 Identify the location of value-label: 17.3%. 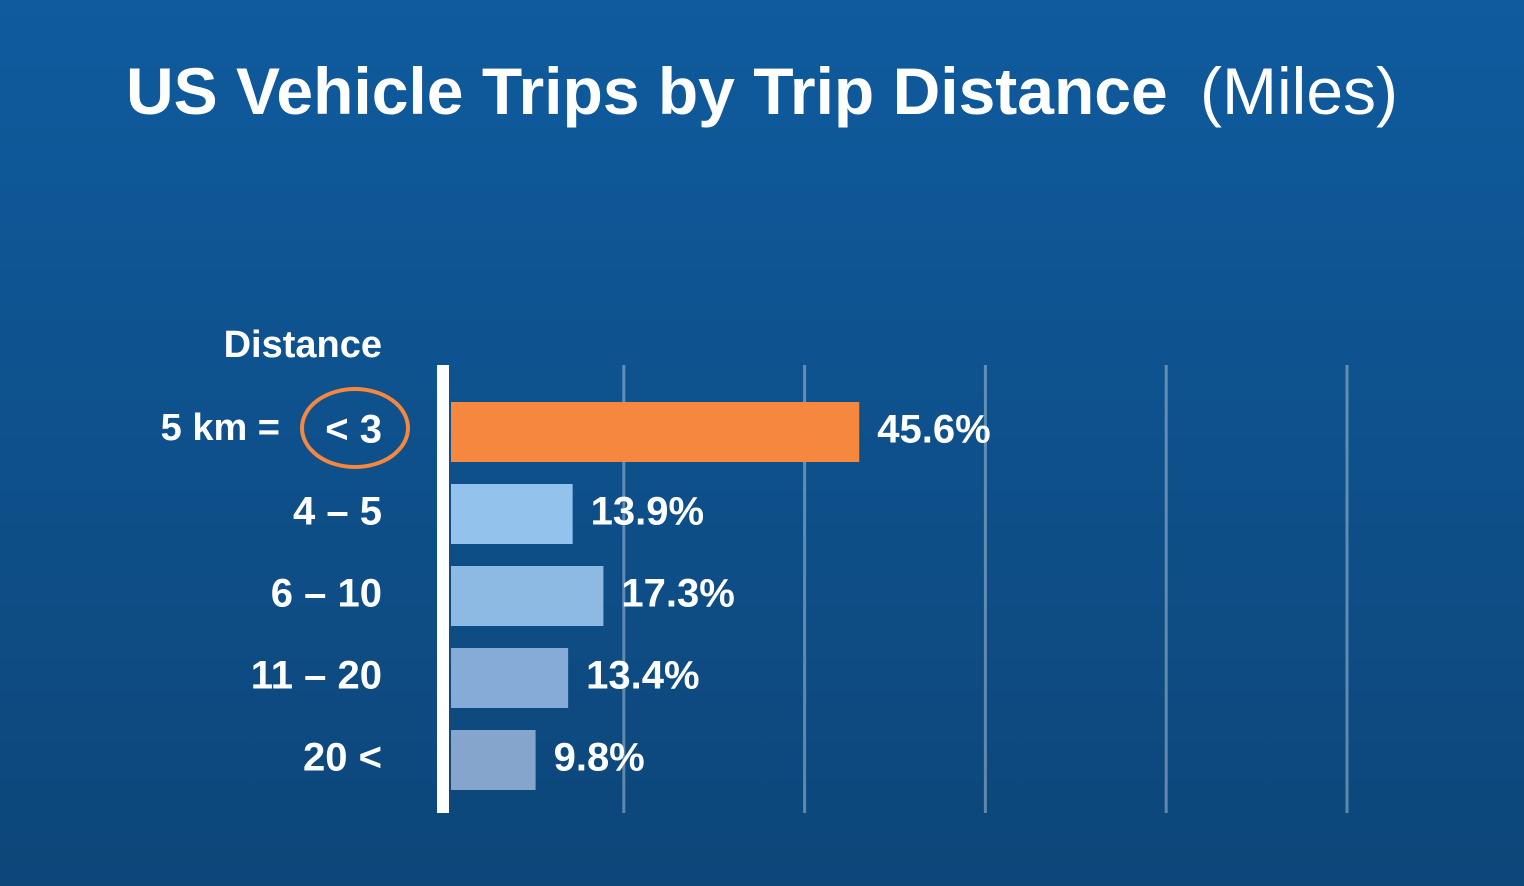
(677, 594).